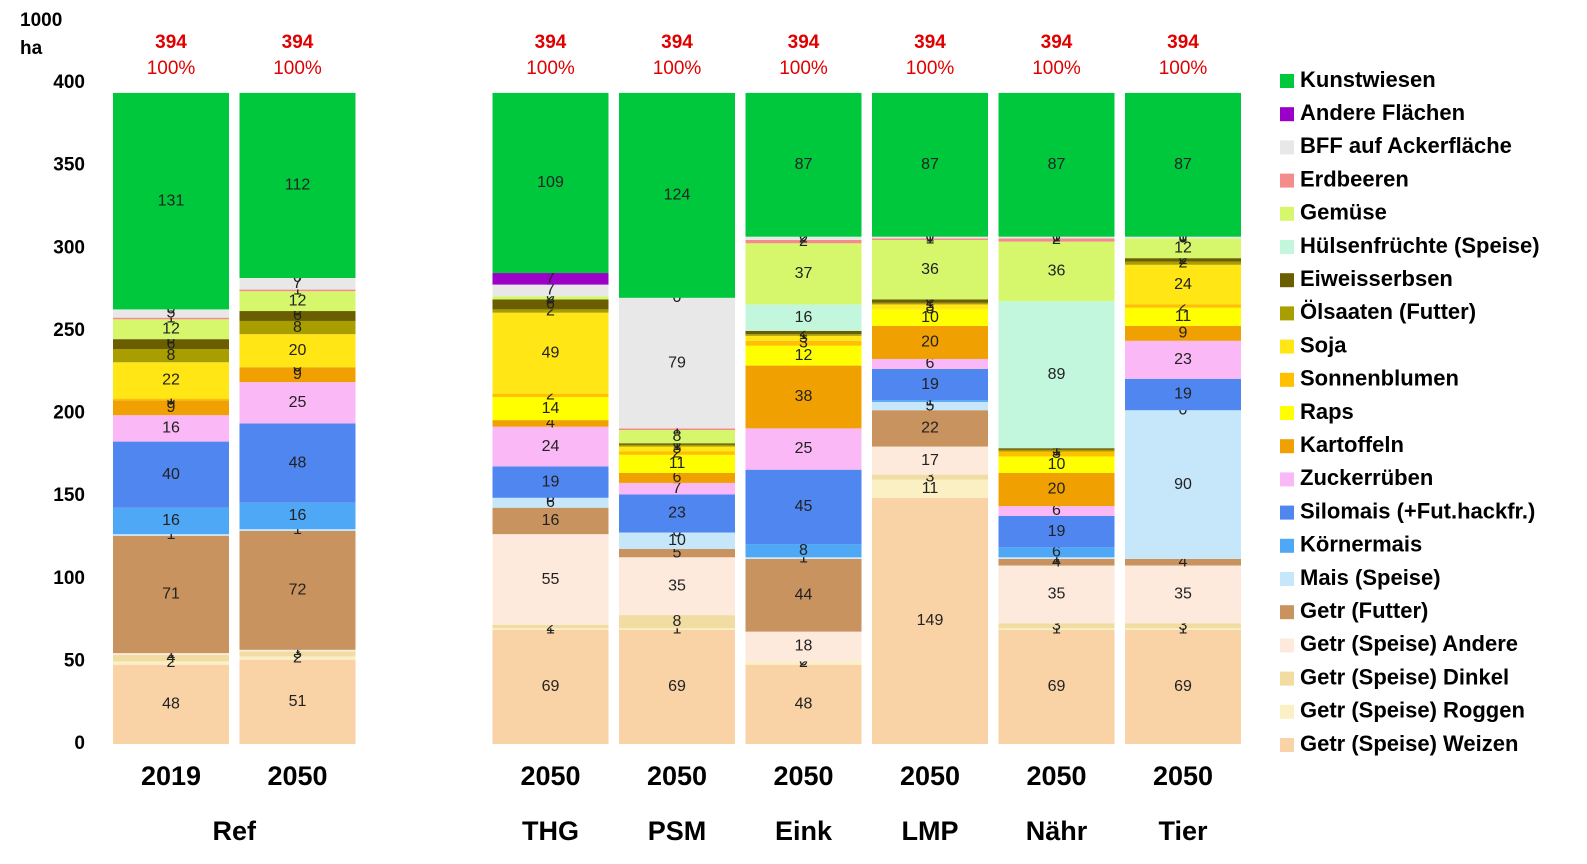 The image size is (1587, 864). Describe the element at coordinates (930, 405) in the screenshot. I see `segment-label: 5` at that location.